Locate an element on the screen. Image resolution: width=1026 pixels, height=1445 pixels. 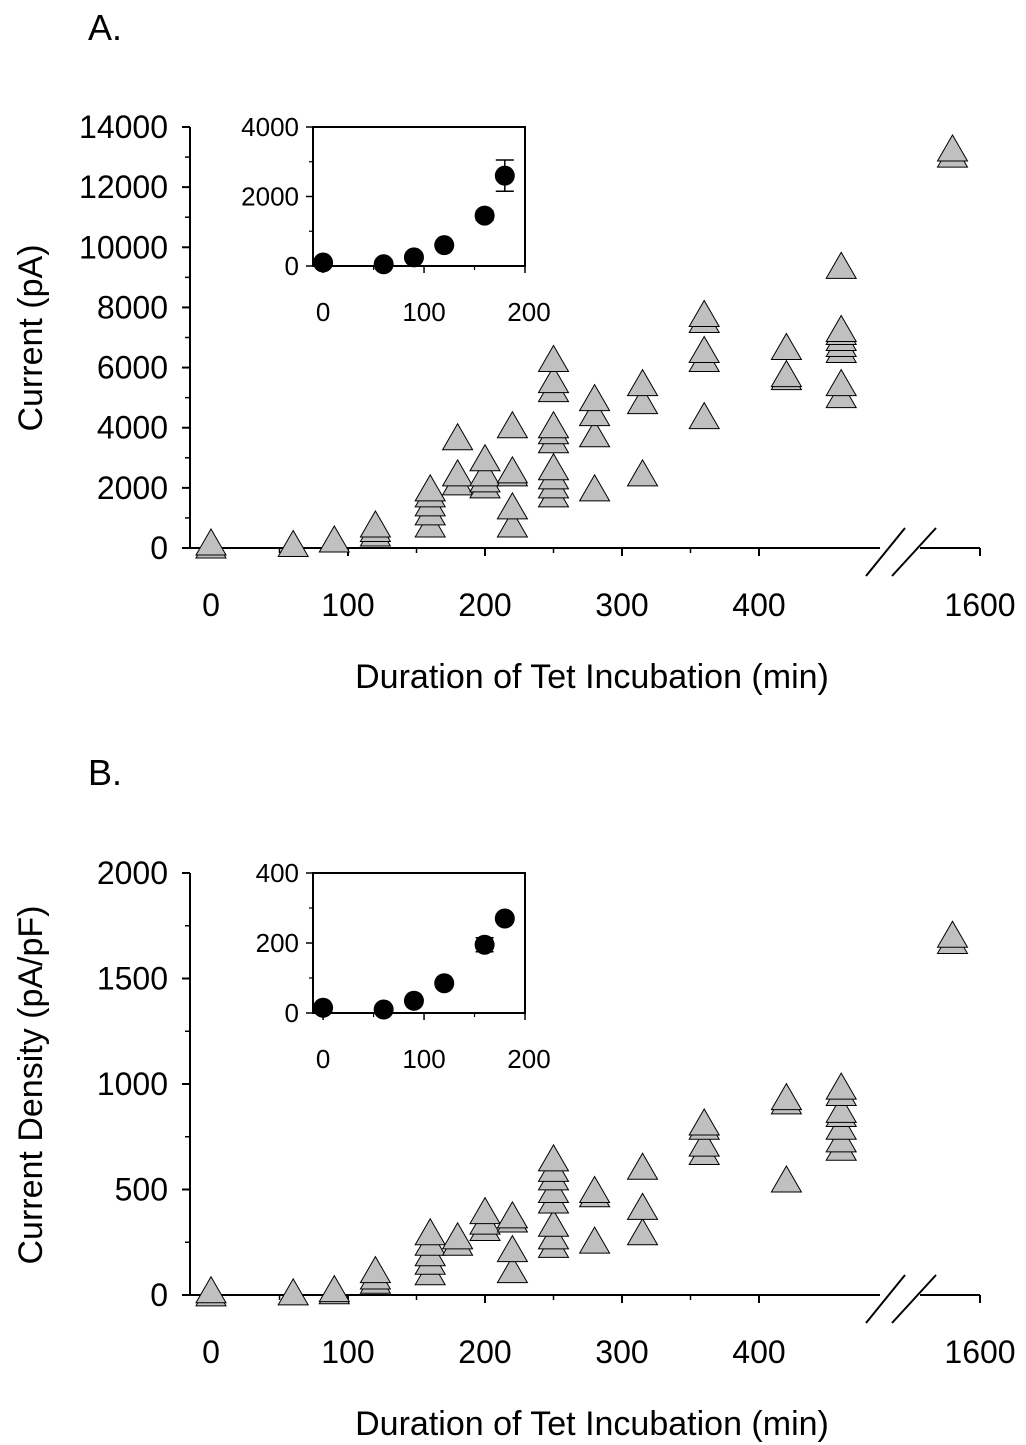
y-tick-label: 6000 is located at coordinates (132, 368).